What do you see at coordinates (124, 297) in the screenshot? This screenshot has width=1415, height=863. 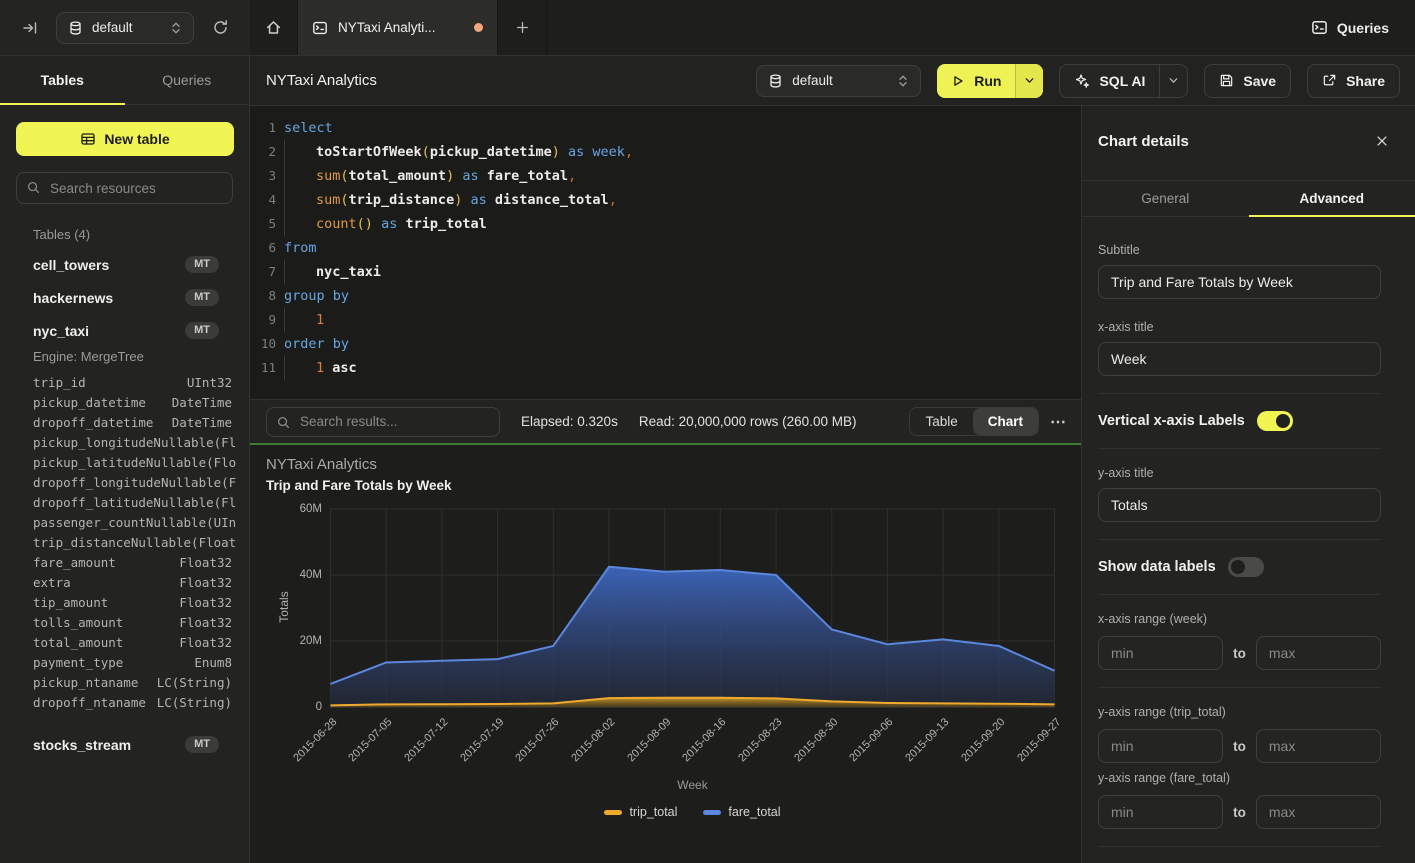 I see `table-item-hackernews: hackernews MT` at bounding box center [124, 297].